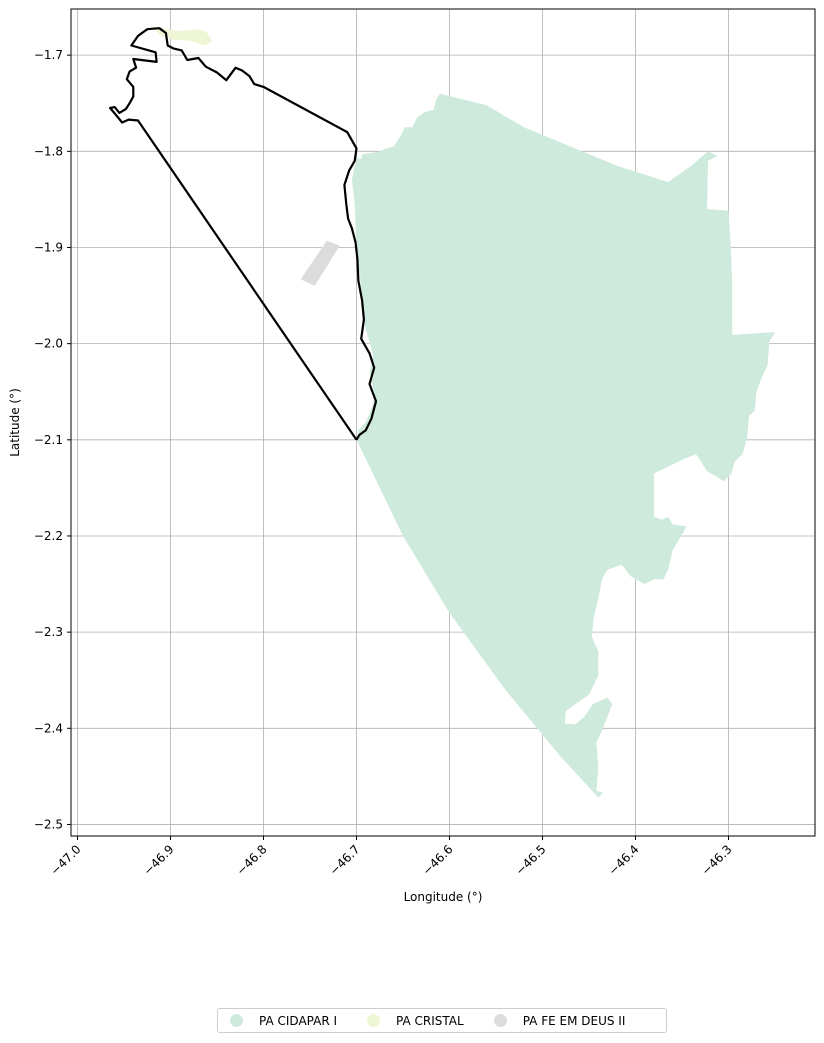 The image size is (824, 1043). What do you see at coordinates (500, 1020) in the screenshot?
I see `legend-swatch-fe-em-deus` at bounding box center [500, 1020].